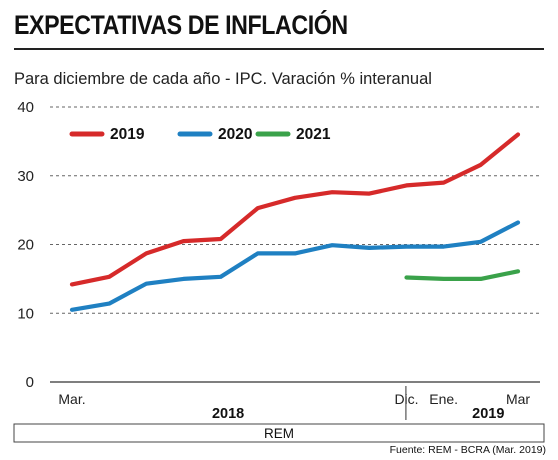  Describe the element at coordinates (71, 399) in the screenshot. I see `x-tick-label: Mar.` at that location.